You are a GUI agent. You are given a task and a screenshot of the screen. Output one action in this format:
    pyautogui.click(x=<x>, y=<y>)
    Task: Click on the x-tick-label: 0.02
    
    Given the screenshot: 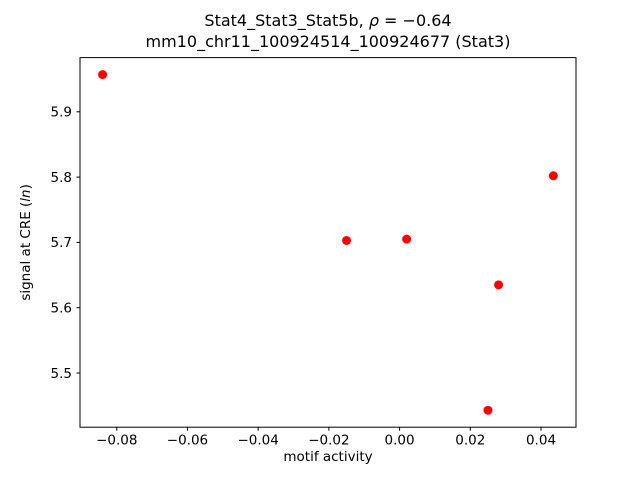 What is the action you would take?
    pyautogui.click(x=470, y=441)
    